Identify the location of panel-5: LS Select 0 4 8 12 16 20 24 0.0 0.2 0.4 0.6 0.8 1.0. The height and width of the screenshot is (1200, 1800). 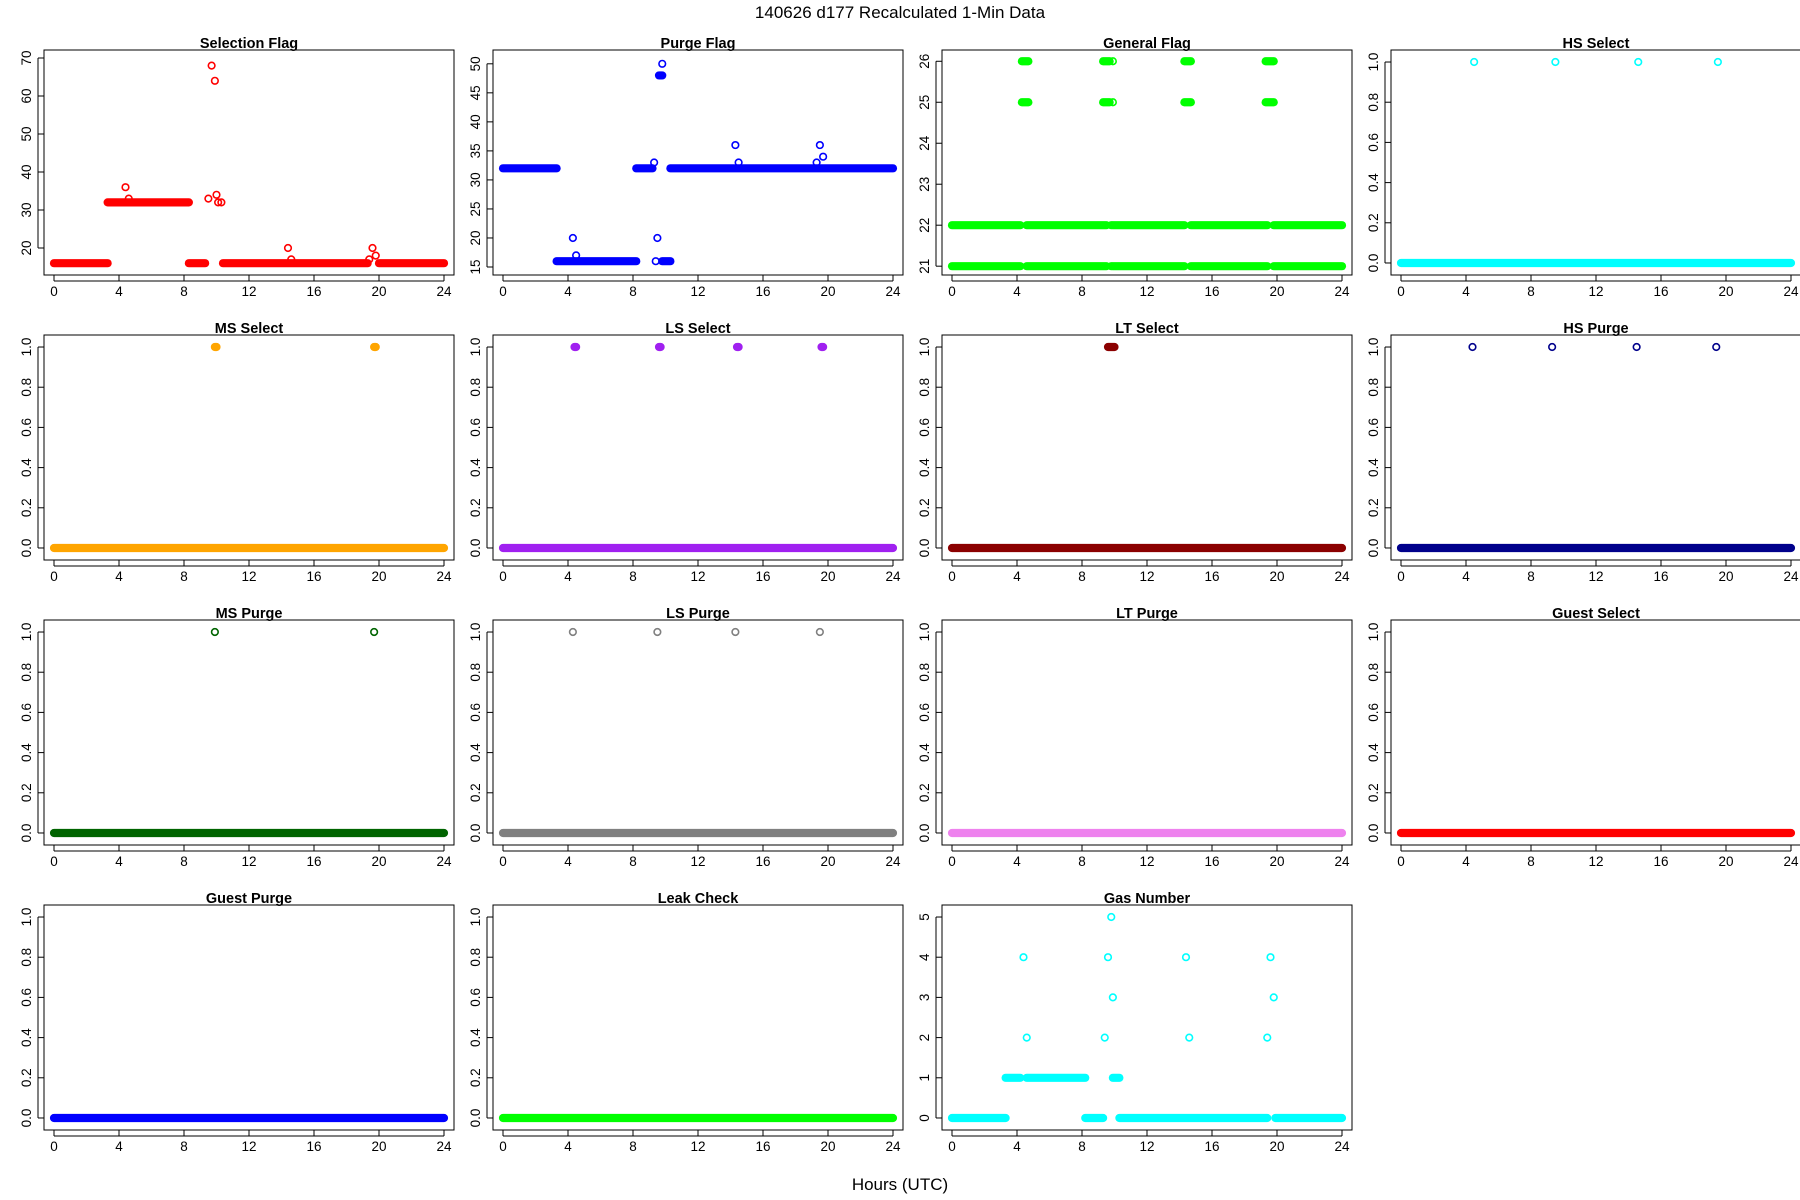
(686, 452).